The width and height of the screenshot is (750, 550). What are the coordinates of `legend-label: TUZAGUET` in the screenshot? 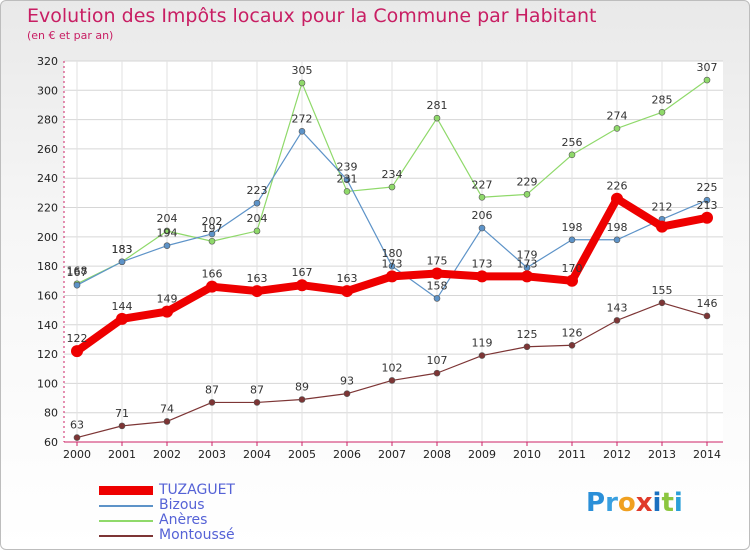 It's located at (197, 490).